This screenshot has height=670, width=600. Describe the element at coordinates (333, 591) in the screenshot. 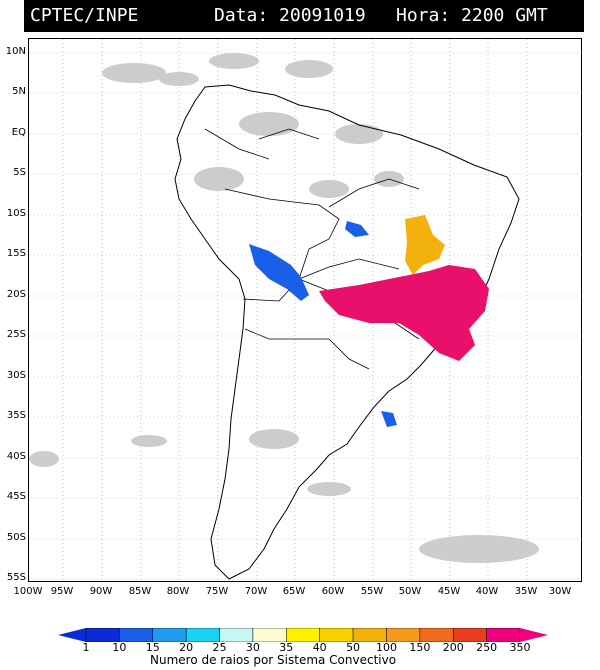

I see `lon-label: 60W` at that location.